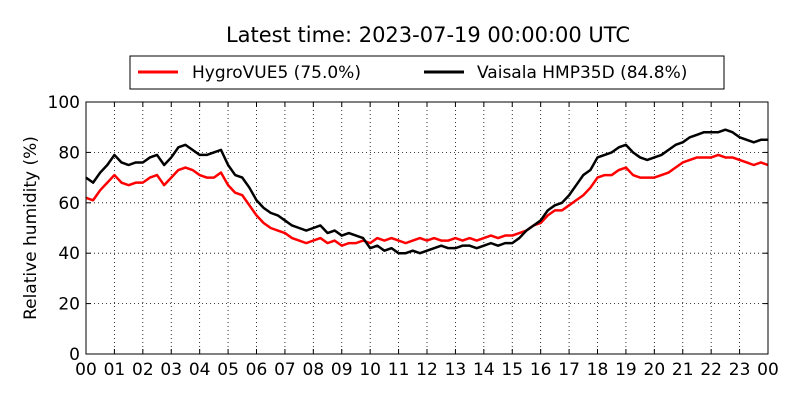 The height and width of the screenshot is (400, 800). I want to click on x-tick-label: 17, so click(569, 370).